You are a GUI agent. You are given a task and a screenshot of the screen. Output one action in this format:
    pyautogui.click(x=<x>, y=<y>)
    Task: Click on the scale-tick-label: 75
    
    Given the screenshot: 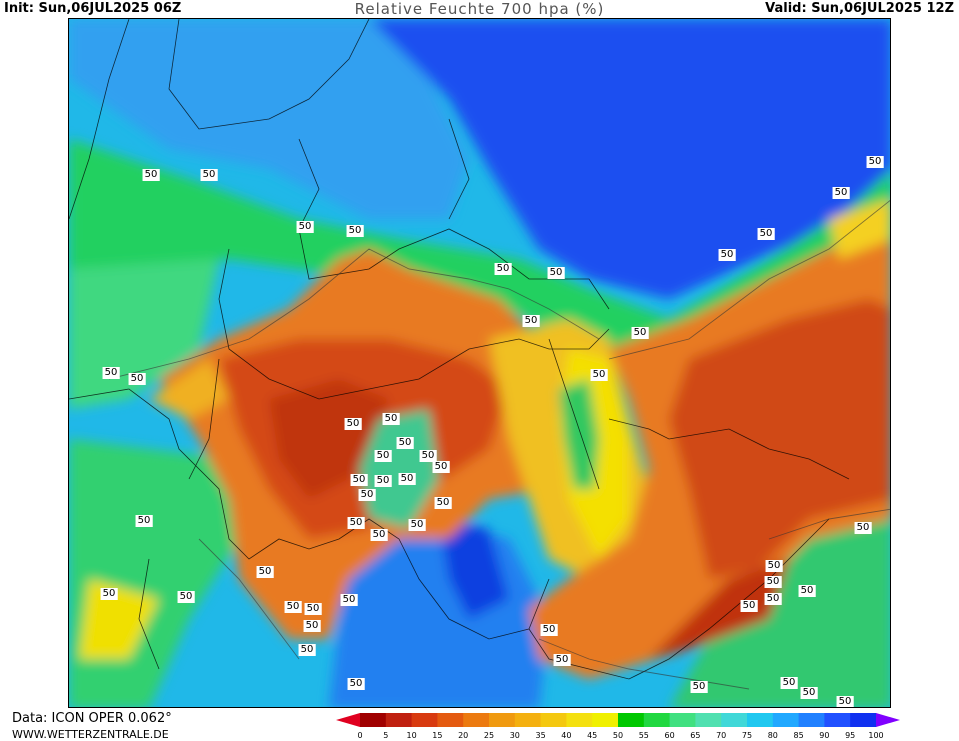 What is the action you would take?
    pyautogui.click(x=747, y=735)
    